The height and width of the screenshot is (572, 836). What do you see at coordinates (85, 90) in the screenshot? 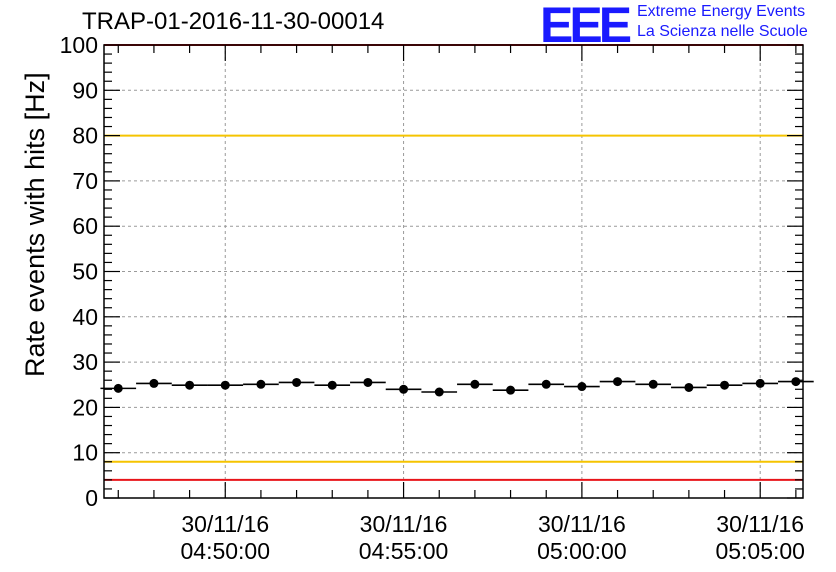
I see `y-tick-label: 90` at bounding box center [85, 90].